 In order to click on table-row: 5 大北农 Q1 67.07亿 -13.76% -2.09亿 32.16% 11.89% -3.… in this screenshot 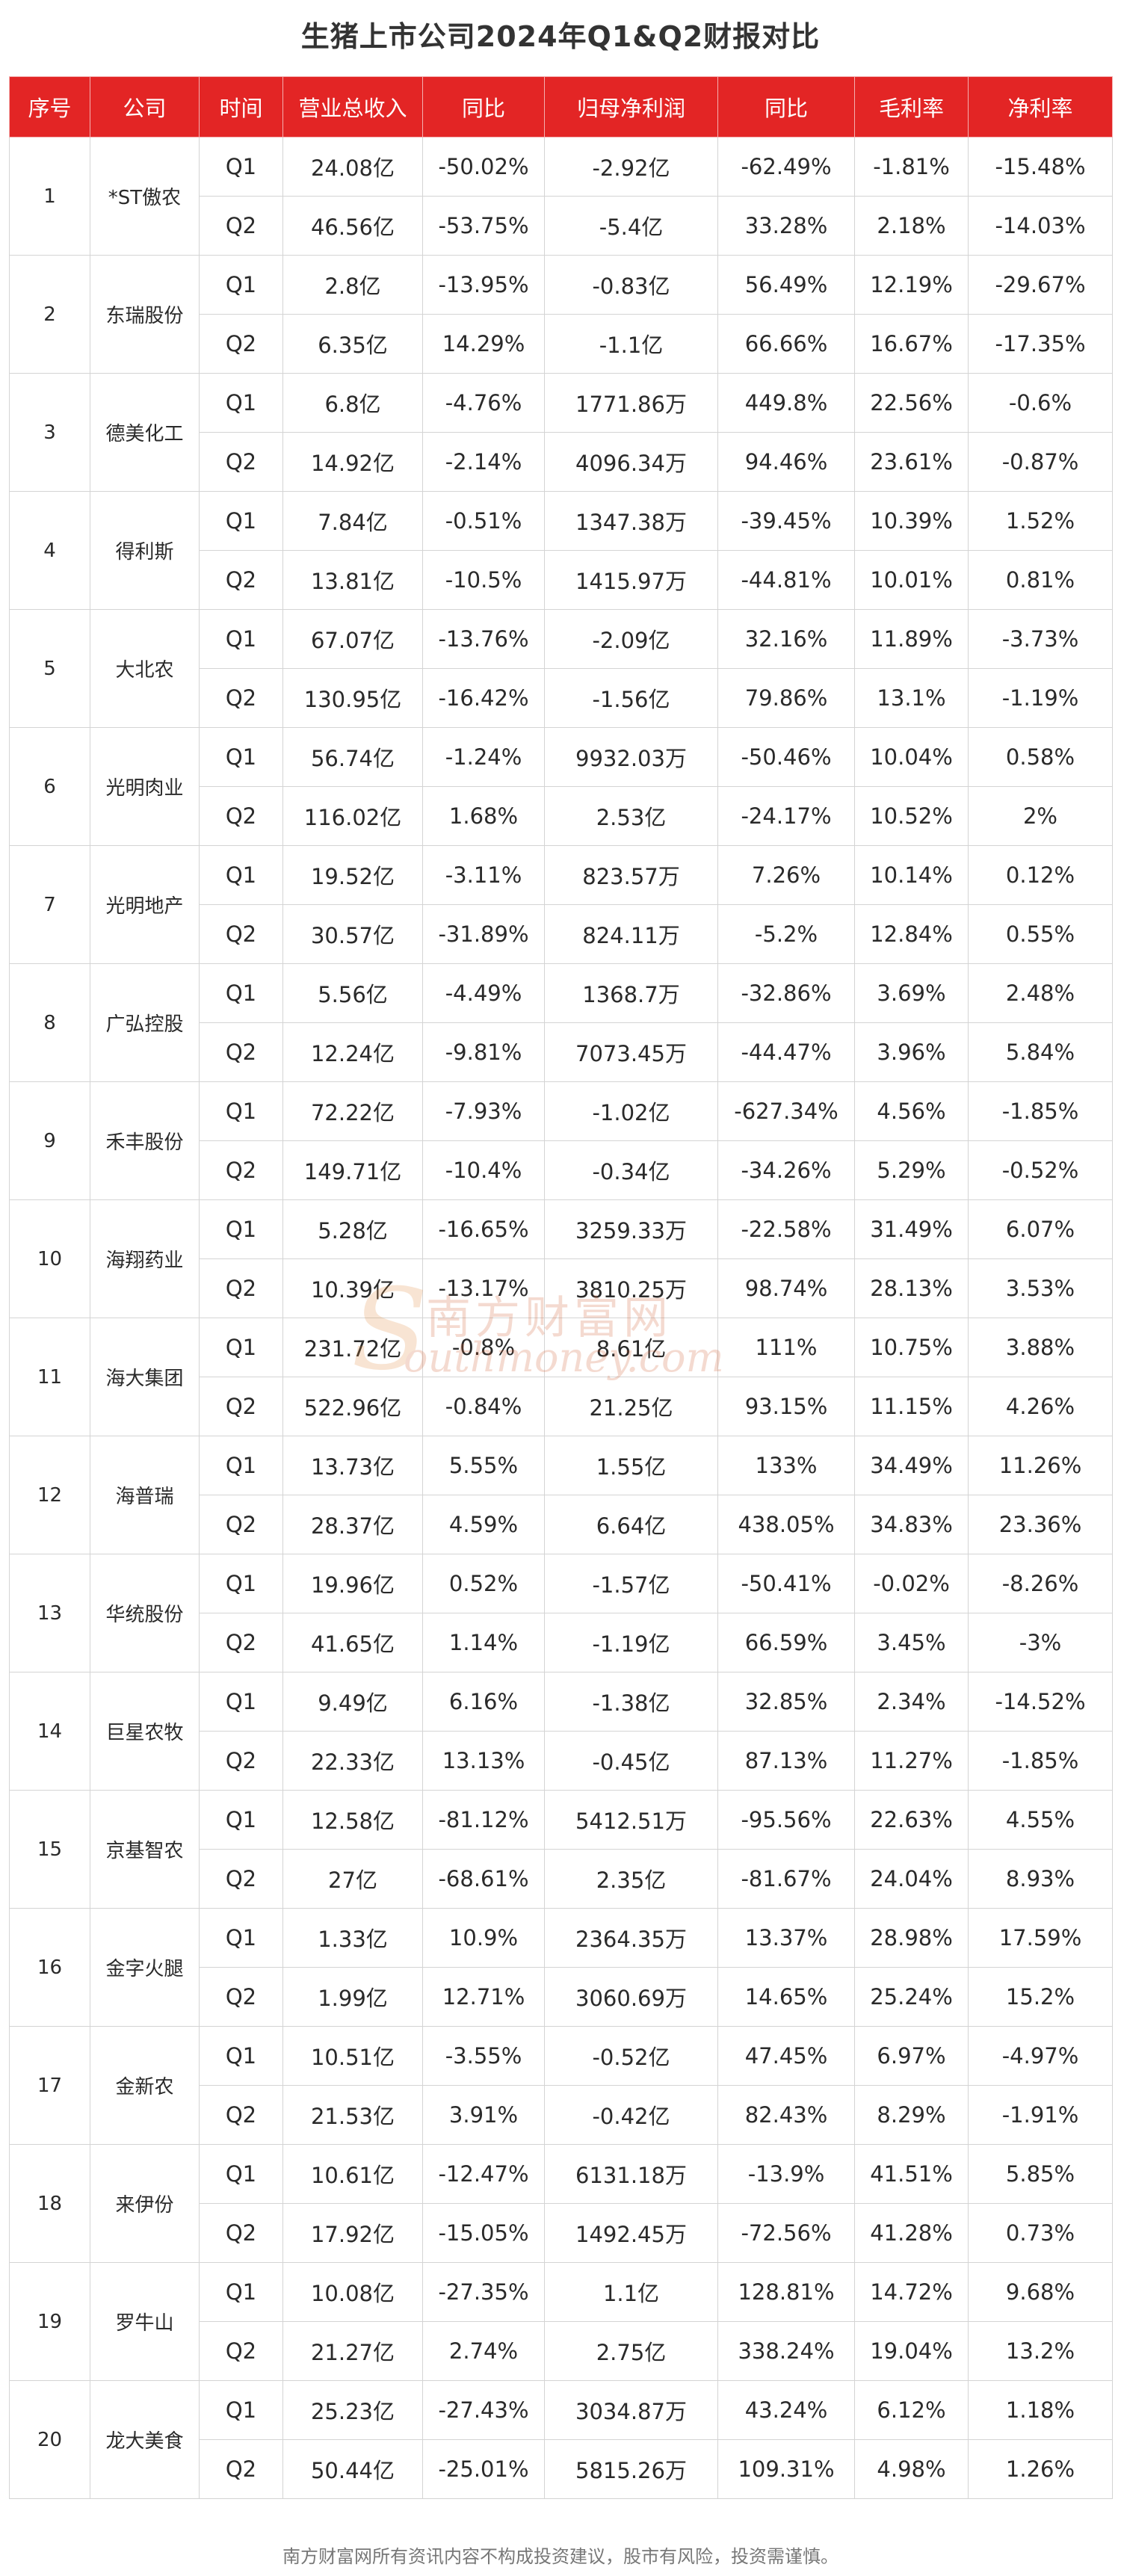, I will do `click(561, 669)`.